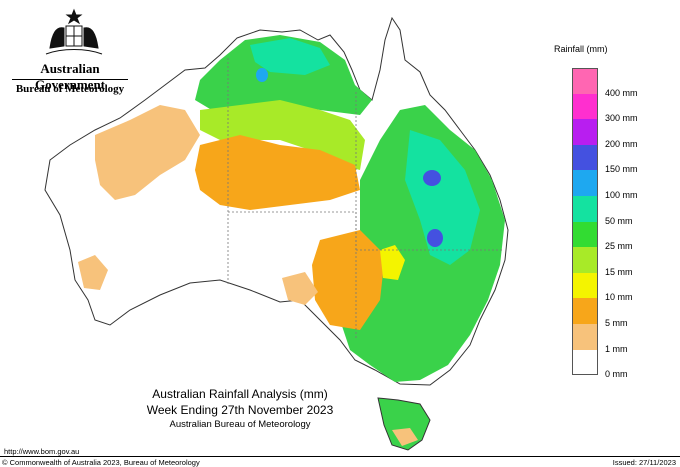 This screenshot has width=680, height=467. I want to click on legend-label: 10 mm, so click(619, 297).